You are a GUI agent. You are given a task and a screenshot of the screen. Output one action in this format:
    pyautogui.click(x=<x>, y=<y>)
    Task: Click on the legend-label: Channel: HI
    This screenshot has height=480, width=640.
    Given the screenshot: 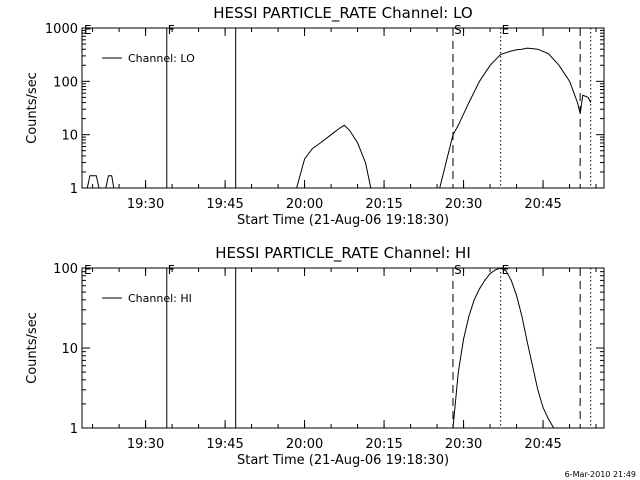 What is the action you would take?
    pyautogui.click(x=160, y=298)
    